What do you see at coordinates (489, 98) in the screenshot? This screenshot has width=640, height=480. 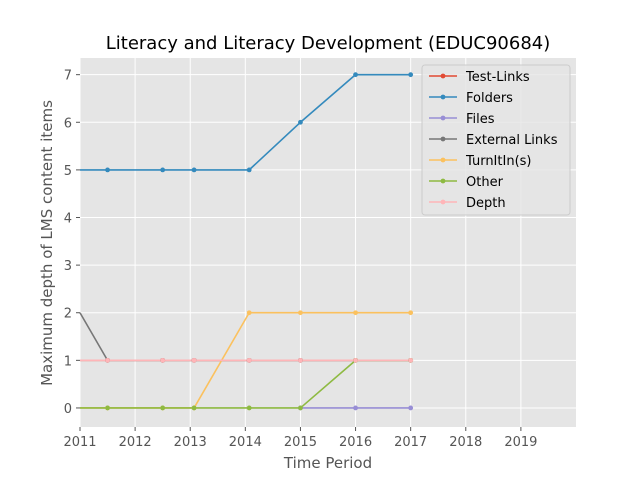 I see `legend-label-folders: Folders` at bounding box center [489, 98].